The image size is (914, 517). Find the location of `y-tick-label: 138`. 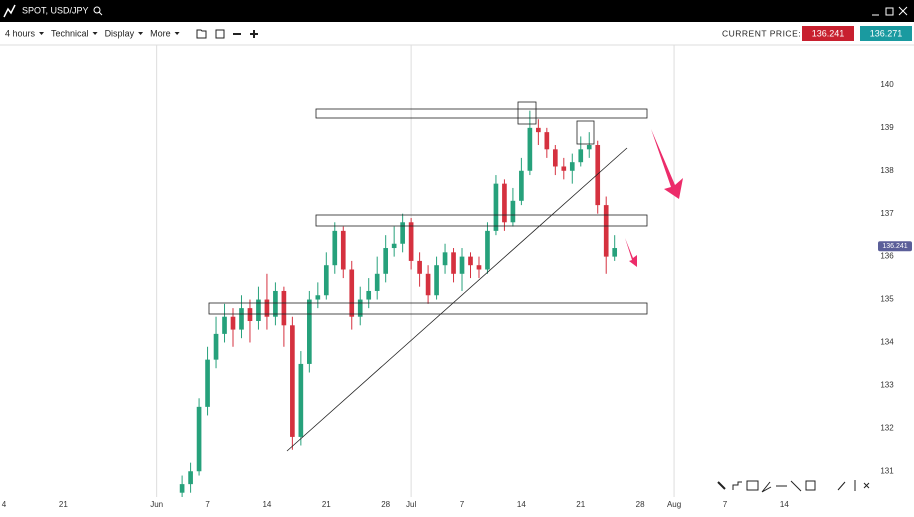

y-tick-label: 138 is located at coordinates (887, 170).